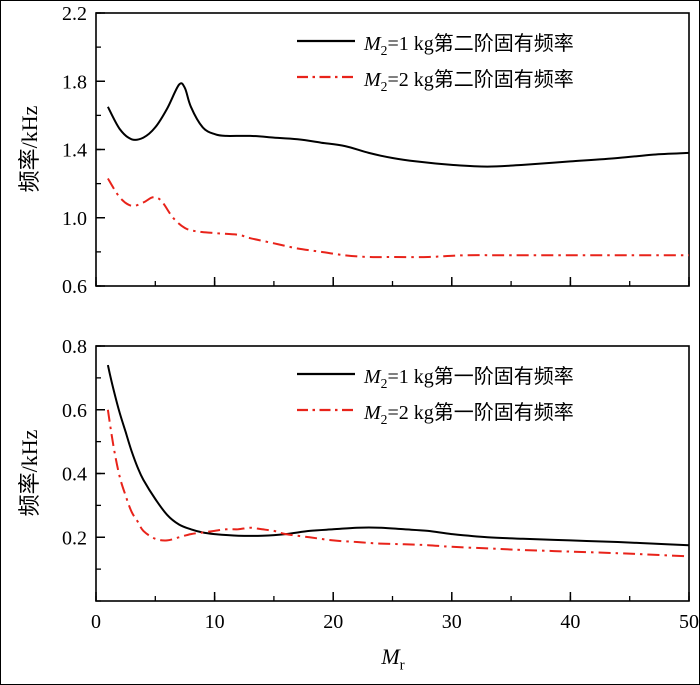  What do you see at coordinates (29, 149) in the screenshot?
I see `top-chart-y-axis-label: 频率/kHz` at bounding box center [29, 149].